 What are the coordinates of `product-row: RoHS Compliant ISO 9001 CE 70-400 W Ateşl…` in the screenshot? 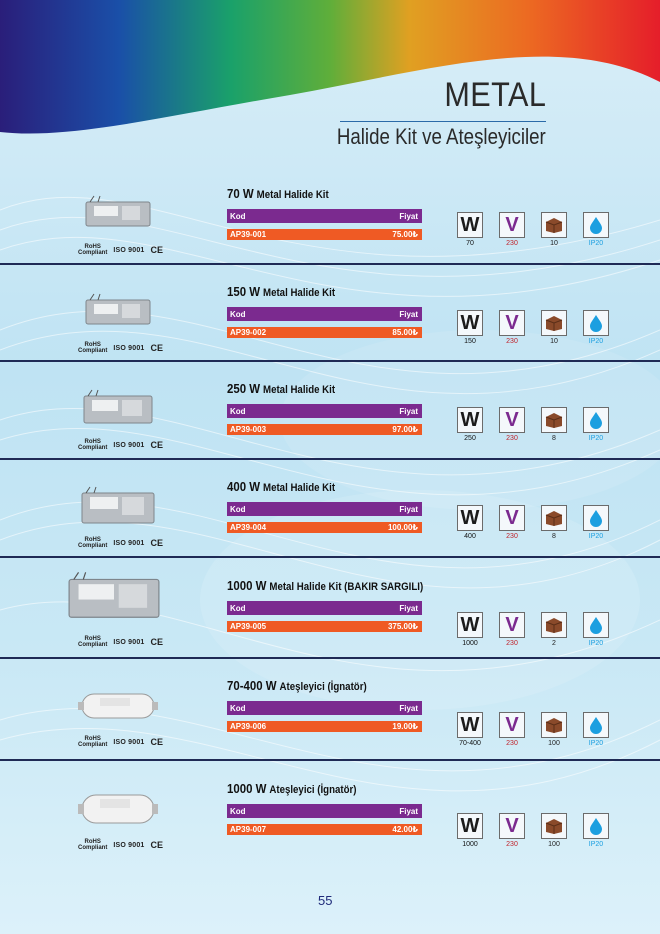 It's located at (330, 723).